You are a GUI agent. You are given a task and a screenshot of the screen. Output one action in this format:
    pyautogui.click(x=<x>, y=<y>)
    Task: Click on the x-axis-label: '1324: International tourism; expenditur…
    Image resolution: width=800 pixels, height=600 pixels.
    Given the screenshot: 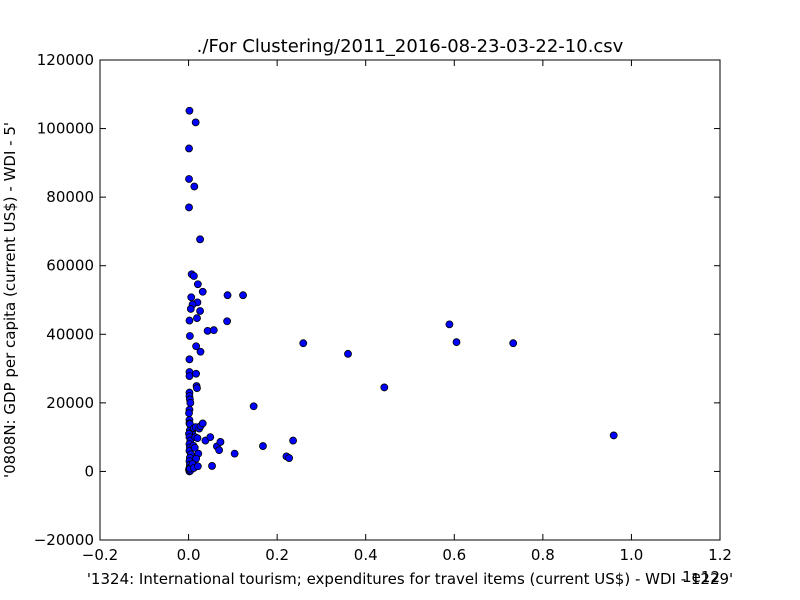 What is the action you would take?
    pyautogui.click(x=410, y=579)
    